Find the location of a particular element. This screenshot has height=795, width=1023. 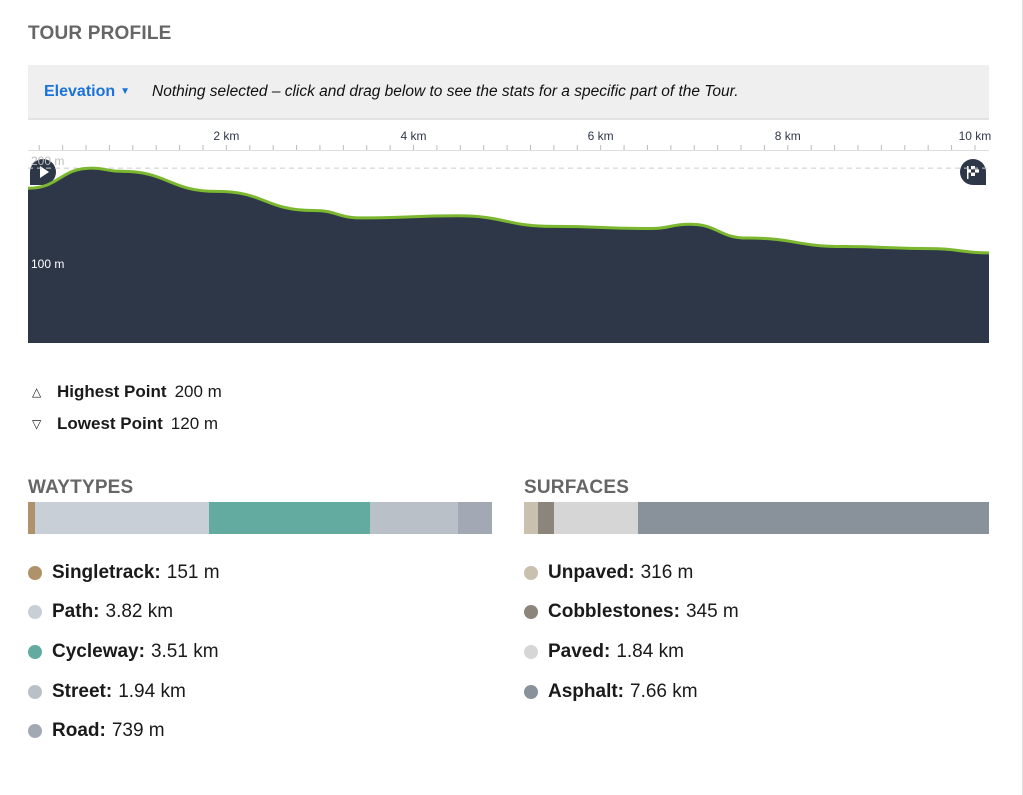

legend-value: 1.84 km is located at coordinates (650, 651).